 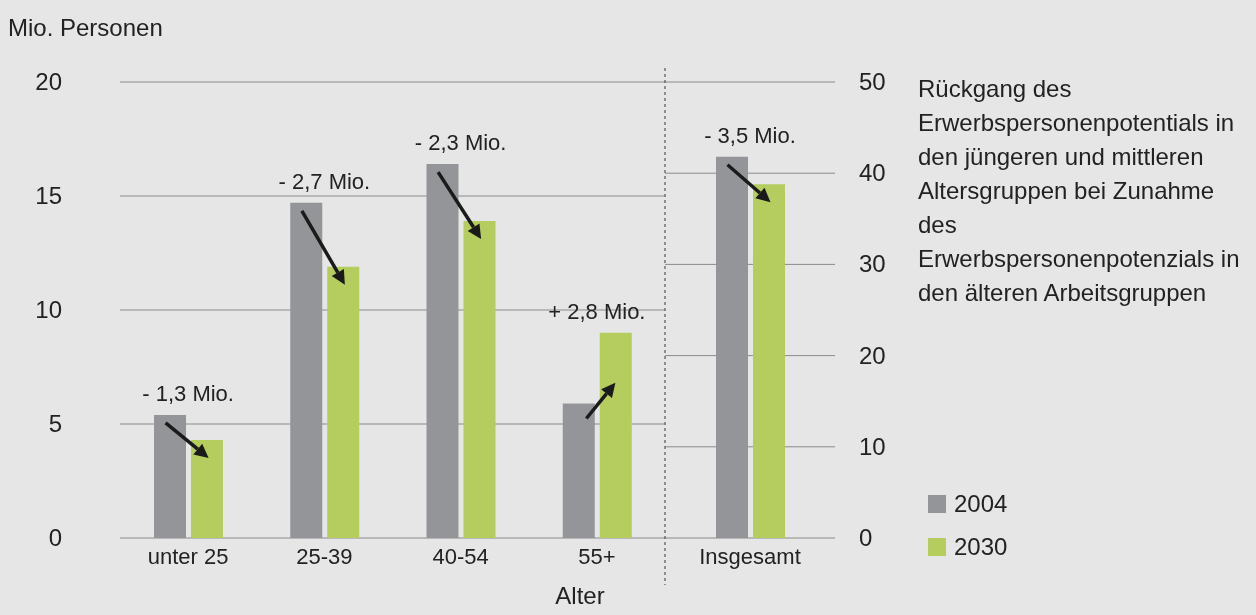 I want to click on legend-label: 2030, so click(x=981, y=546).